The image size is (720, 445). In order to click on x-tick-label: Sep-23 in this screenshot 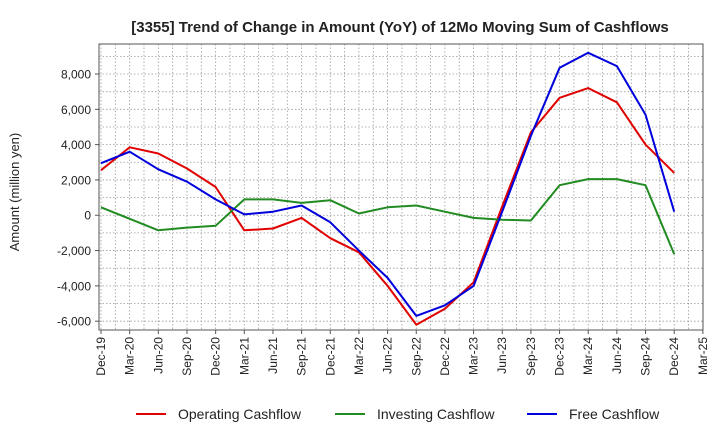, I will do `click(531, 356)`.